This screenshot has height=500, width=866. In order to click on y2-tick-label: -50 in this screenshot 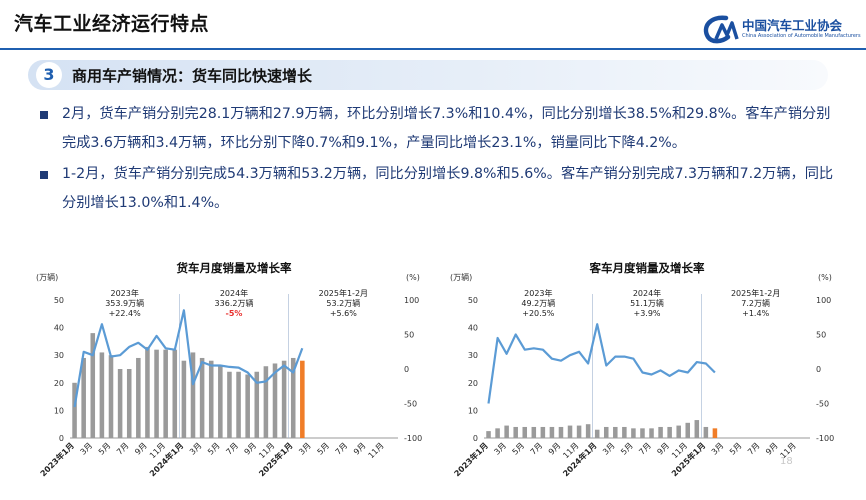, I will do `click(410, 404)`.